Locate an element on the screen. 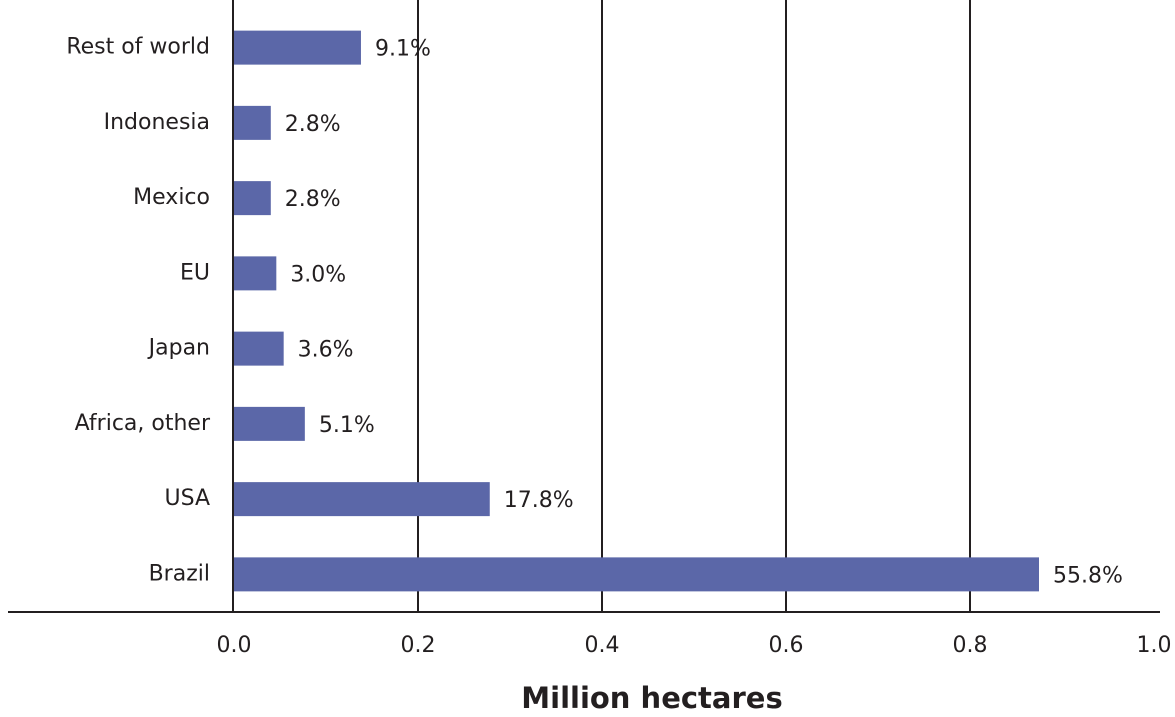 This screenshot has width=1175, height=717. value-label: 5.1% is located at coordinates (347, 425).